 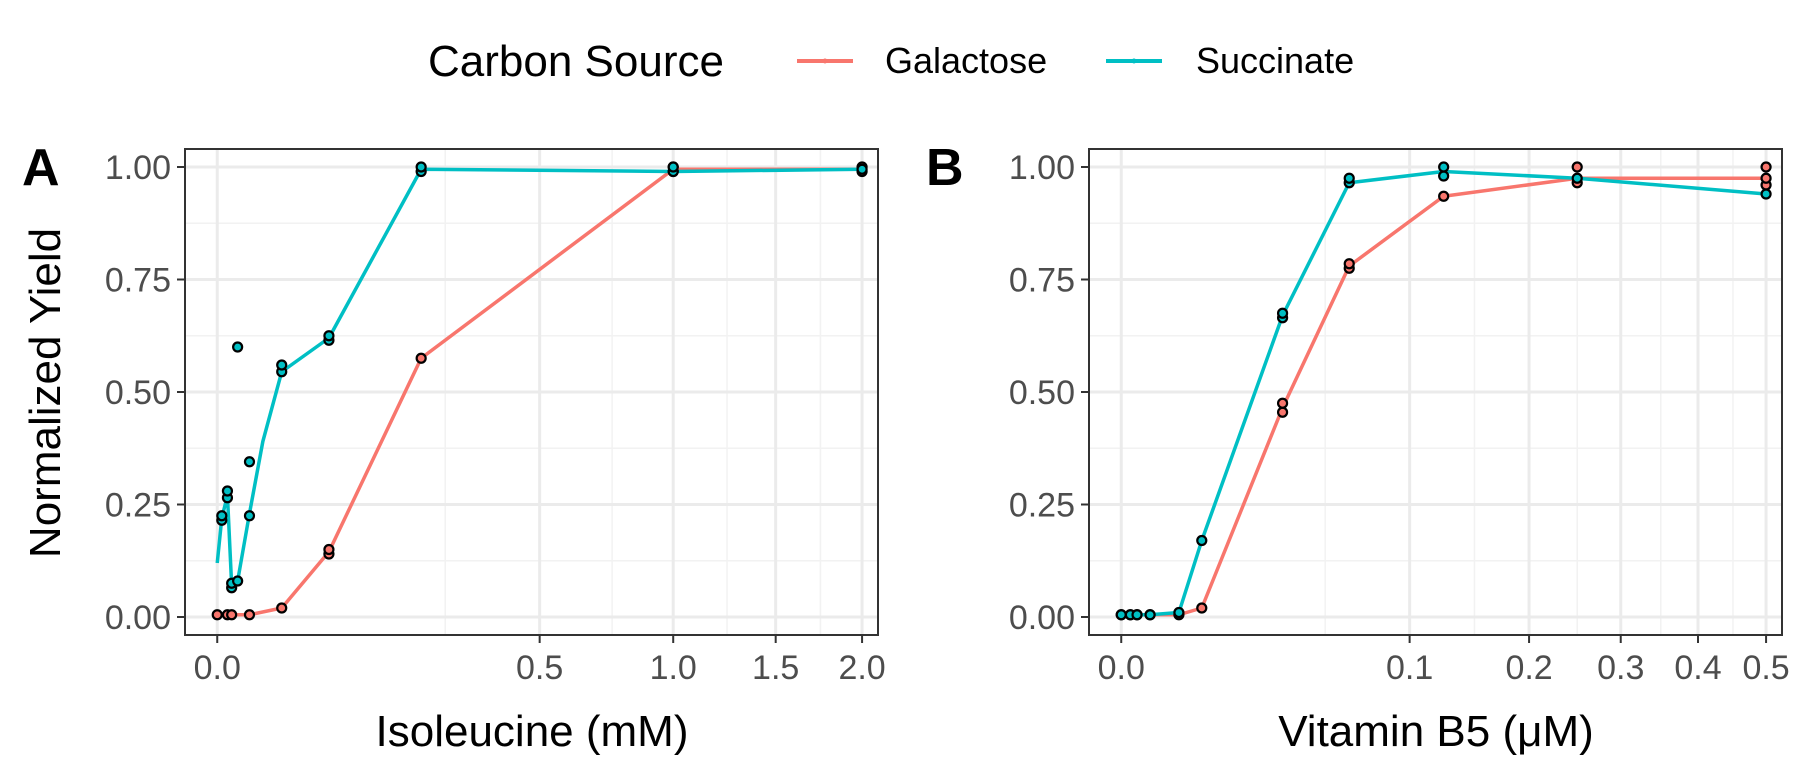 What do you see at coordinates (576, 61) in the screenshot?
I see `legend-title: Carbon Source` at bounding box center [576, 61].